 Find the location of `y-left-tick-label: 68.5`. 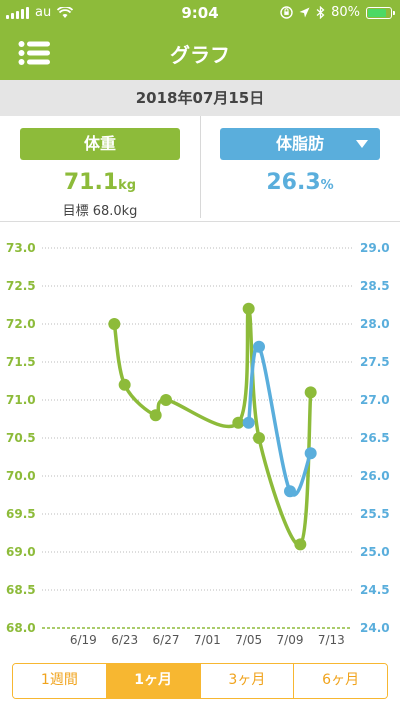

y-left-tick-label: 68.5 is located at coordinates (21, 590).